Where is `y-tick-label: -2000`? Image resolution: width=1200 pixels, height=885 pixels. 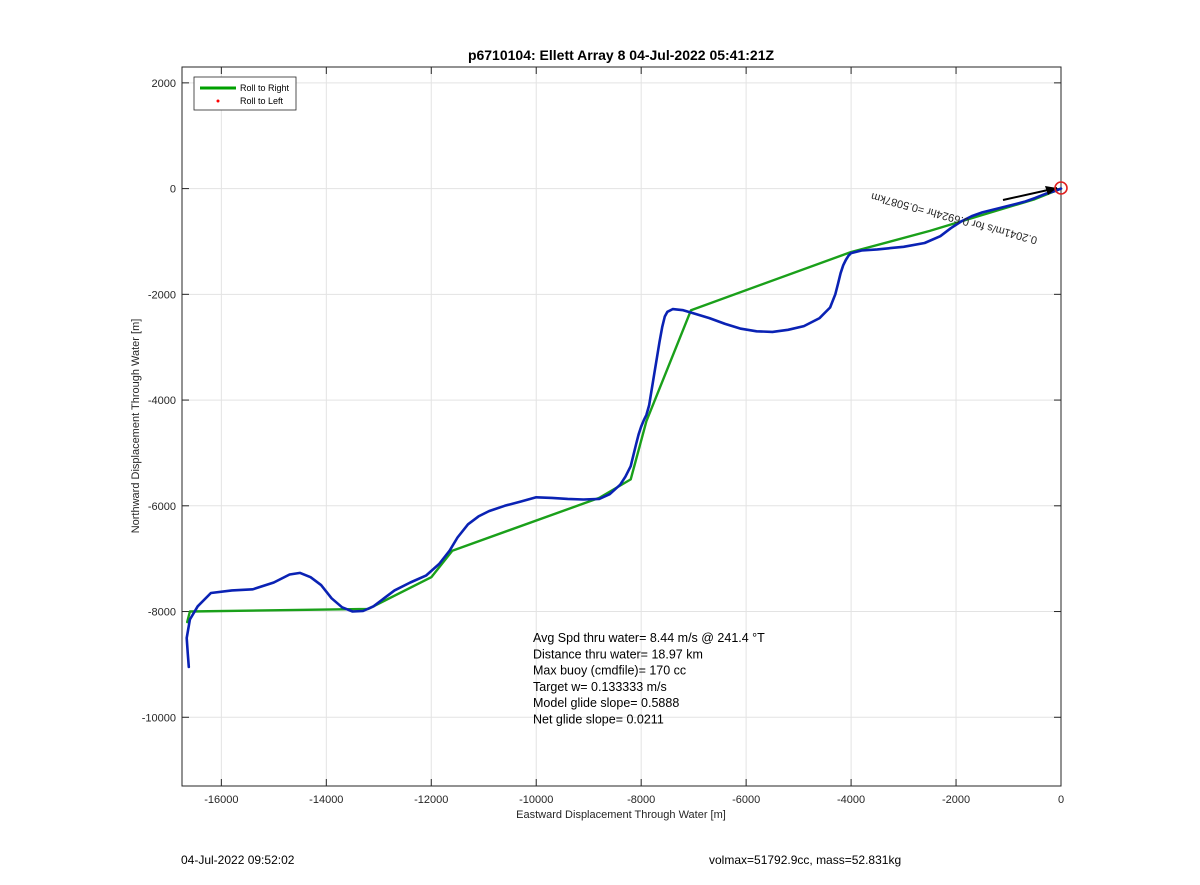
y-tick-label: -2000 is located at coordinates (162, 295).